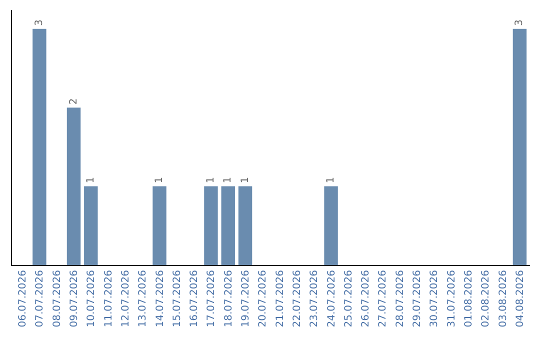  What do you see at coordinates (194, 299) in the screenshot?
I see `x-tick-label: 16.07.2026` at bounding box center [194, 299].